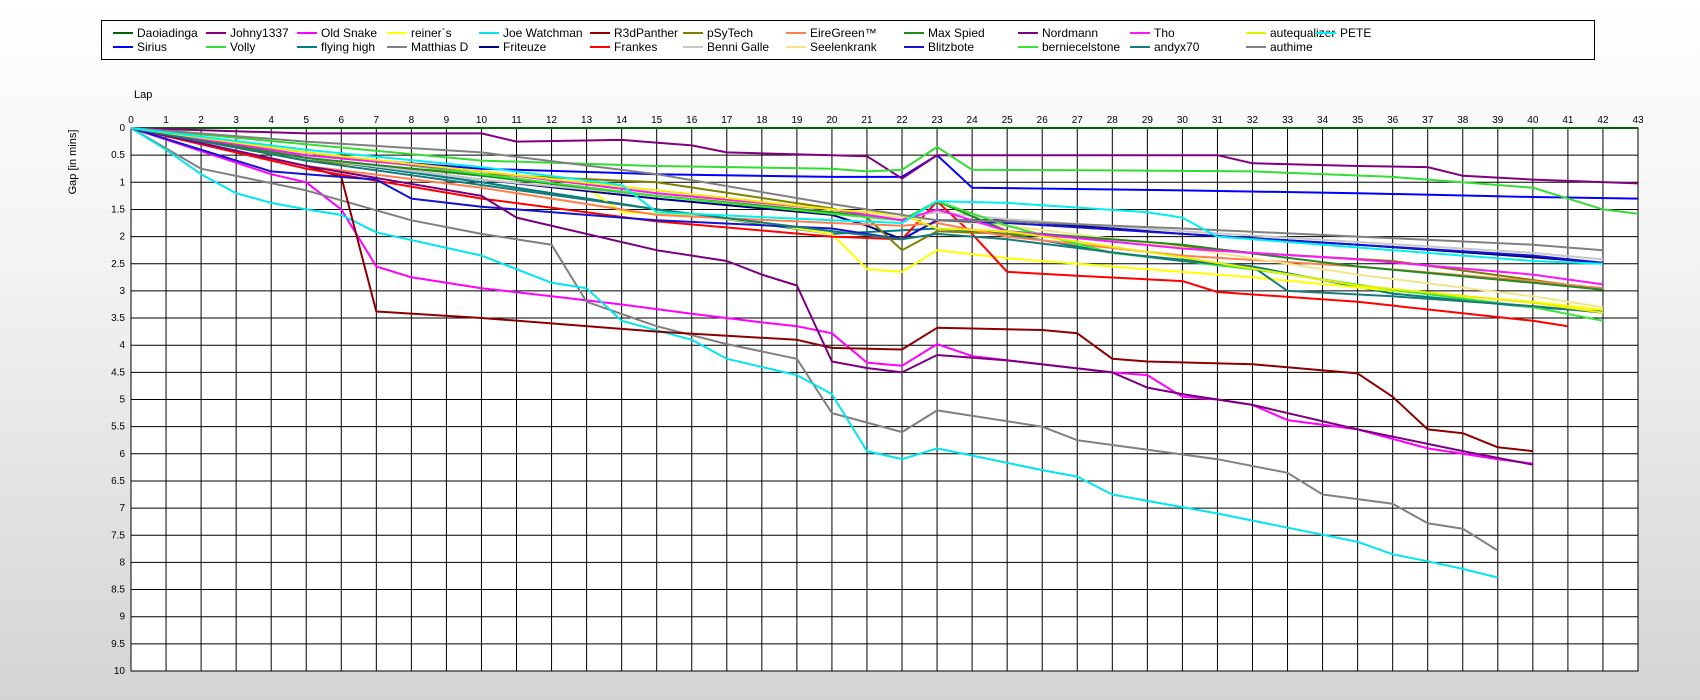 The height and width of the screenshot is (700, 1700). Describe the element at coordinates (832, 120) in the screenshot. I see `x-tick-label: 20` at that location.